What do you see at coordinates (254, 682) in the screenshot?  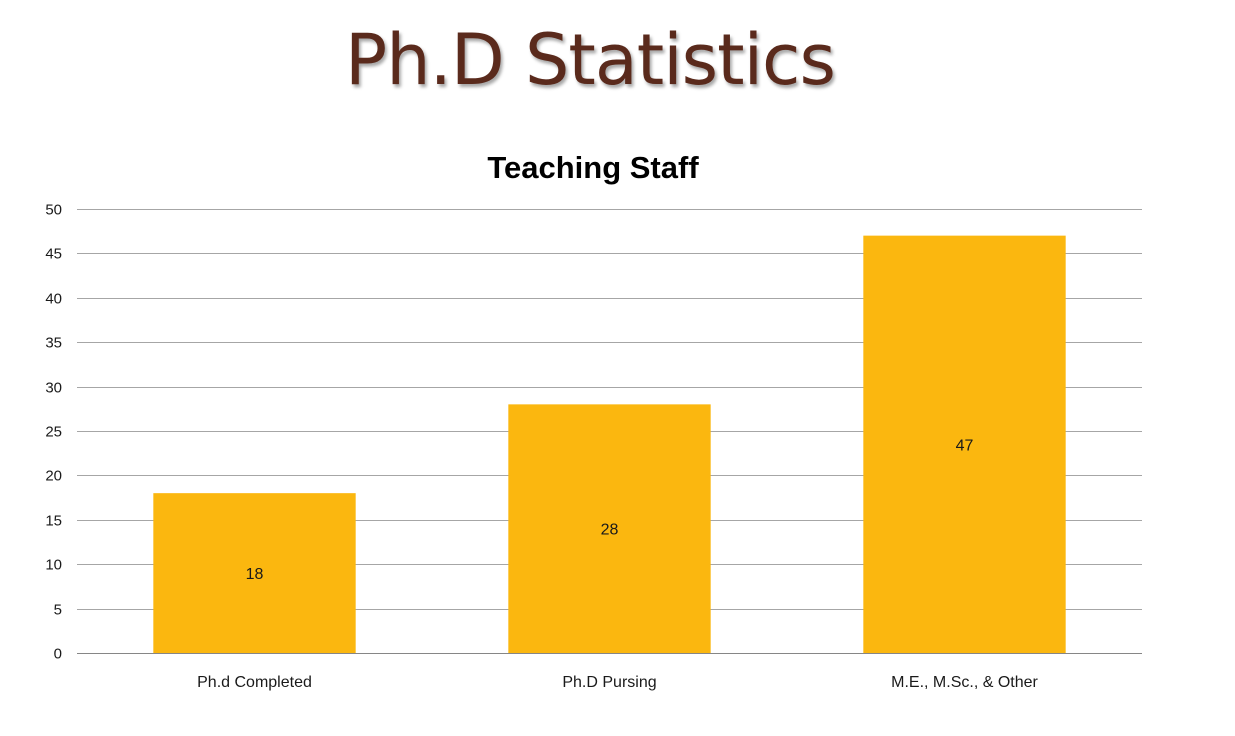 I see `x-tick-label: Ph.d Completed` at bounding box center [254, 682].